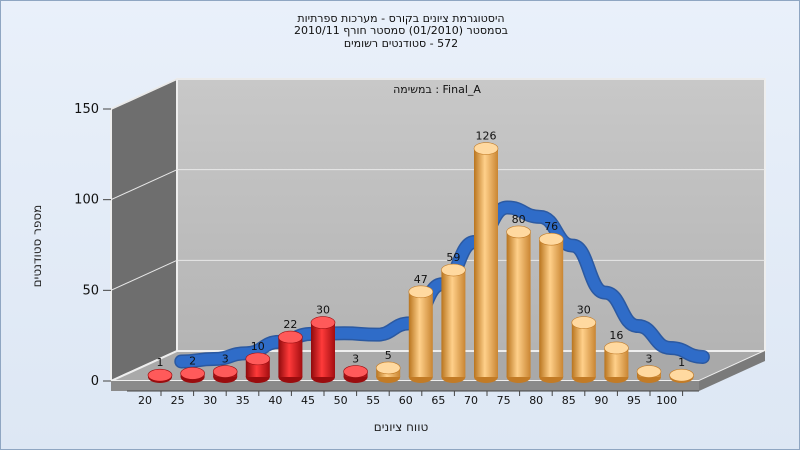 The image size is (800, 451). What do you see at coordinates (437, 89) in the screenshot?
I see `chart-annotation: במשימה : Final_A` at bounding box center [437, 89].